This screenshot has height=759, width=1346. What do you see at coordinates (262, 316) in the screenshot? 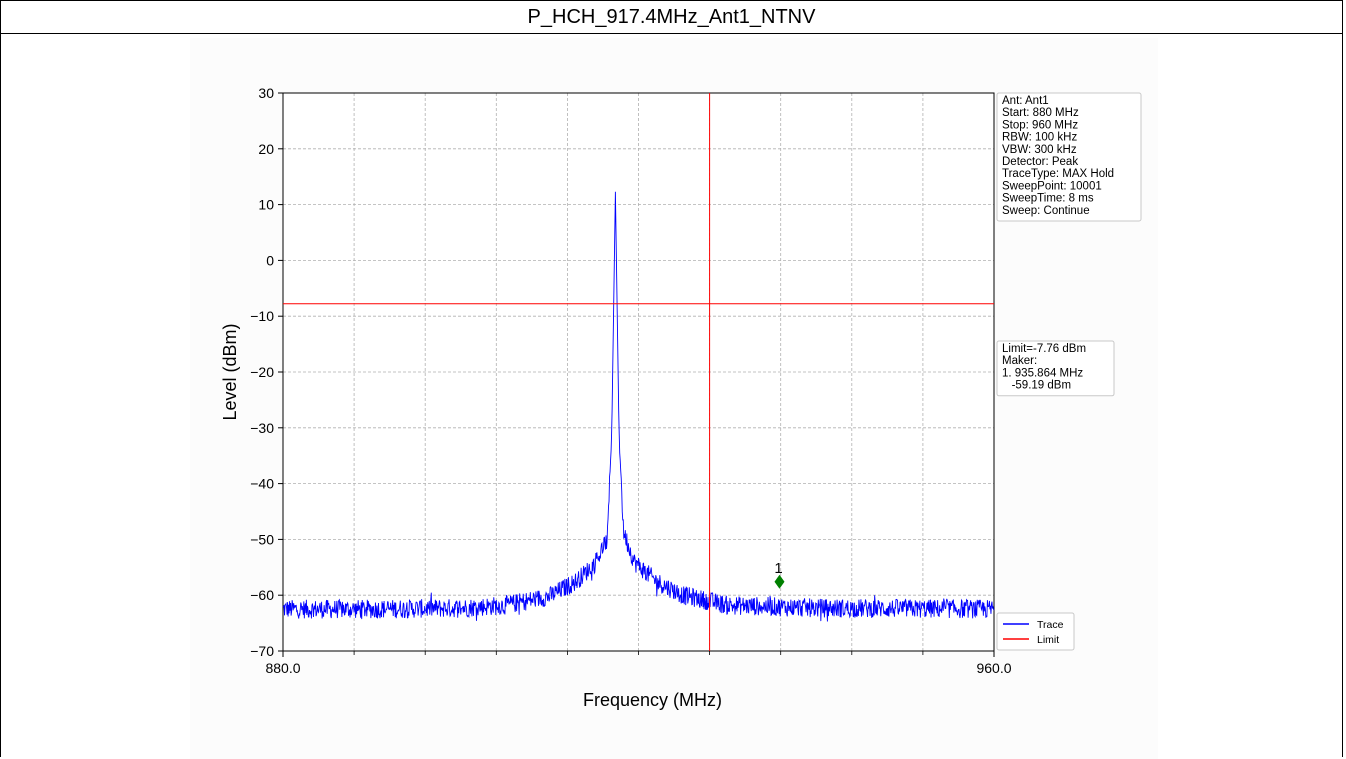
I see `y-tick-label: −10` at bounding box center [262, 316].